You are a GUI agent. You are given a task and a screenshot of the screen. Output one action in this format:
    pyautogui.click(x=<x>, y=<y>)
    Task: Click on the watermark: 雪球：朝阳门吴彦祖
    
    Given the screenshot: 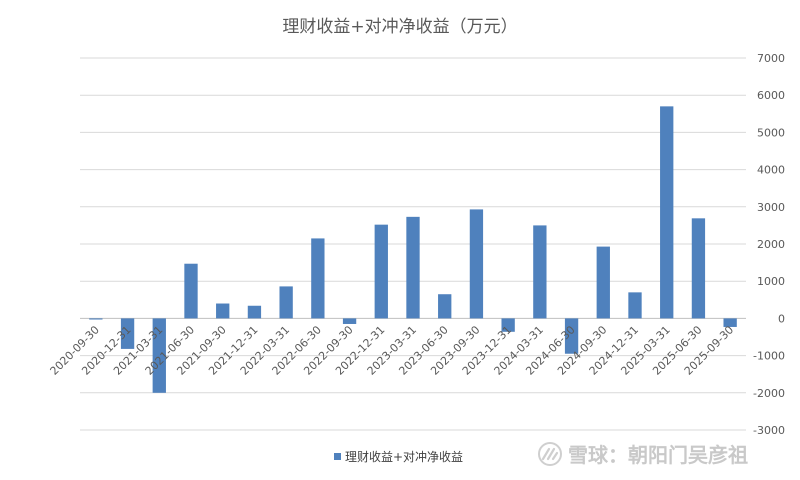 What is the action you would take?
    pyautogui.click(x=643, y=454)
    